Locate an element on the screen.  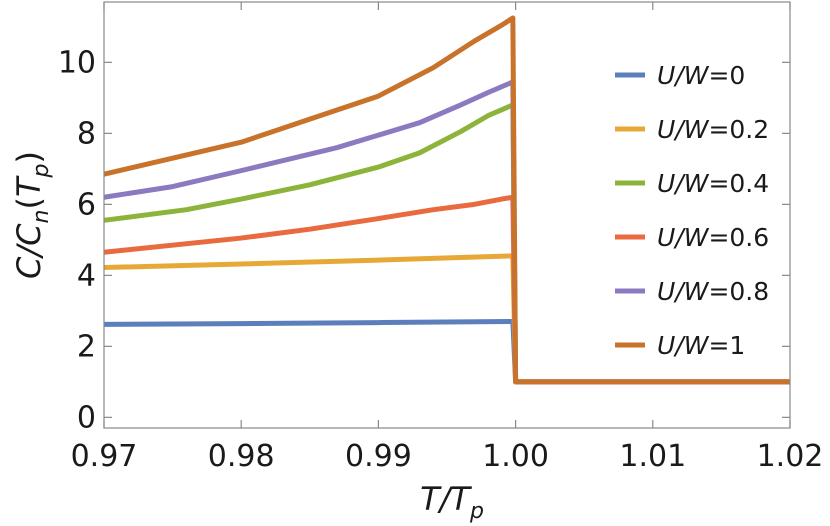
y-tick-label: 8 is located at coordinates (86, 133).